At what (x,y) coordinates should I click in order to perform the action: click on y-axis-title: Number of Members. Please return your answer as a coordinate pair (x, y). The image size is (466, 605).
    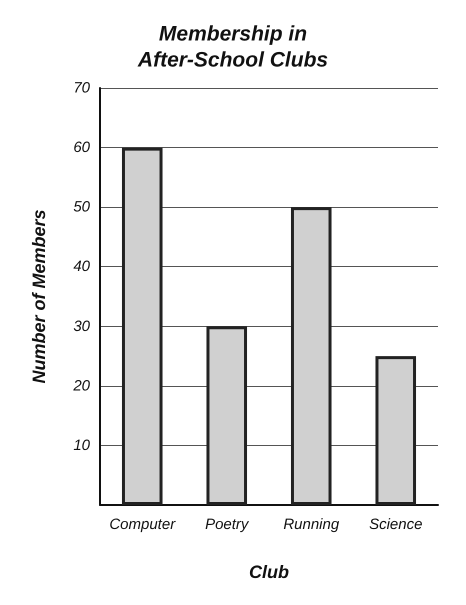
    Looking at the image, I should click on (39, 296).